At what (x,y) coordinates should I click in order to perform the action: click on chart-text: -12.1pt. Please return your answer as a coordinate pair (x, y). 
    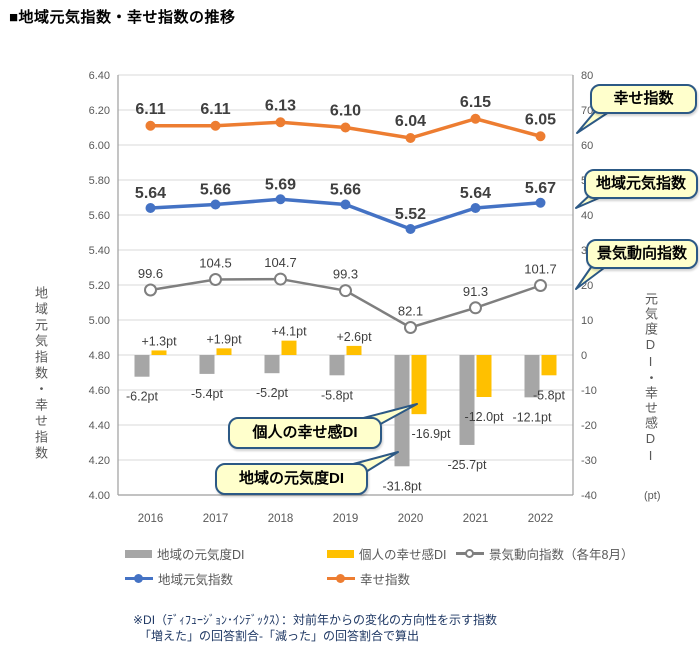
    Looking at the image, I should click on (532, 417).